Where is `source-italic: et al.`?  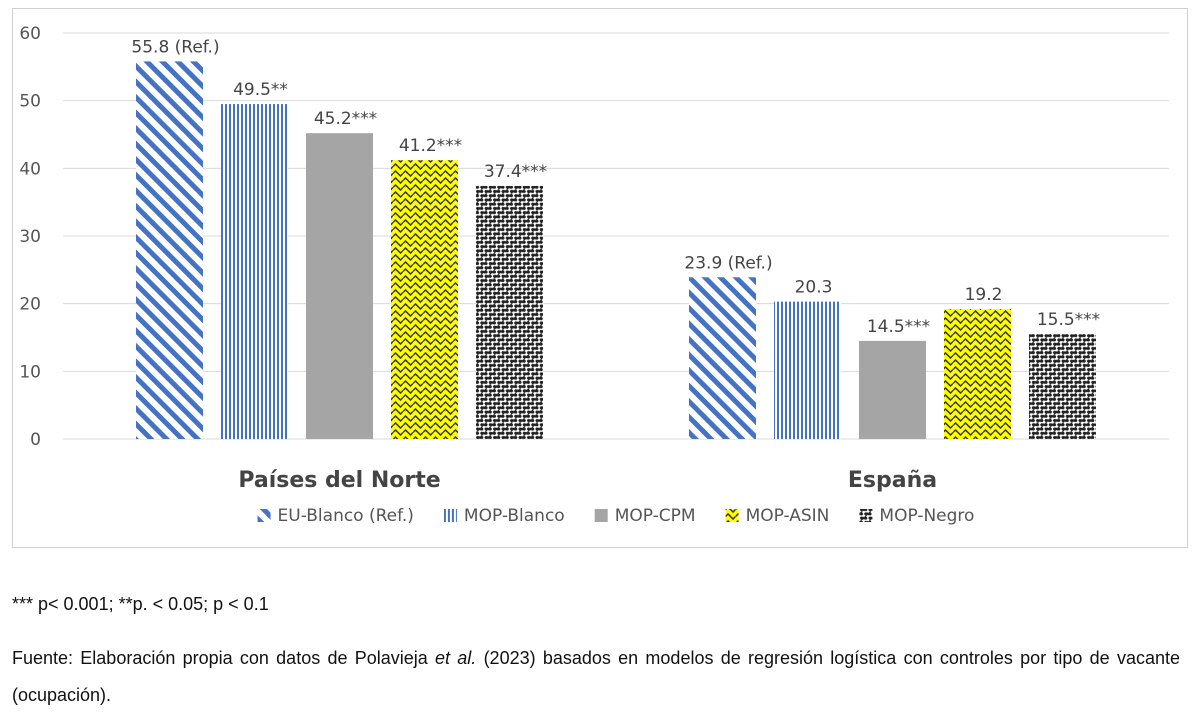 source-italic: et al. is located at coordinates (456, 658).